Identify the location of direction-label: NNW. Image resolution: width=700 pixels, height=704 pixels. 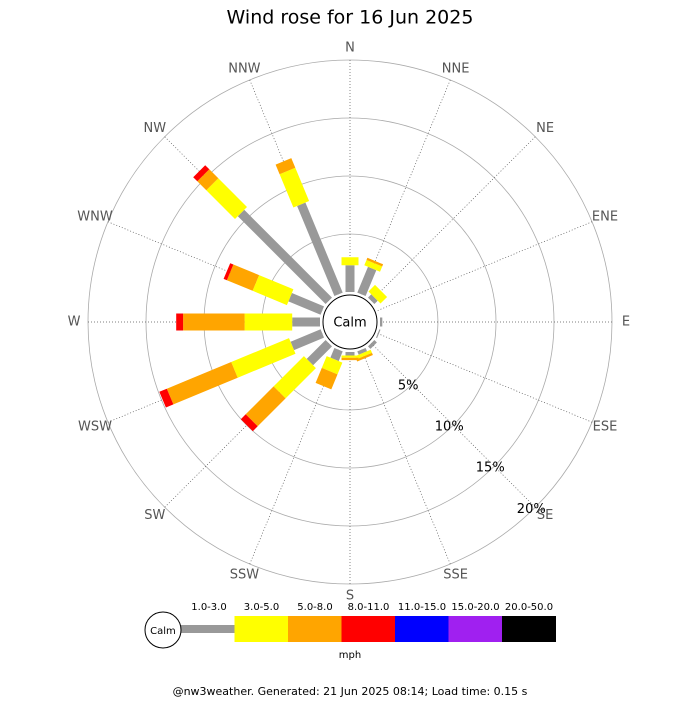
(244, 68).